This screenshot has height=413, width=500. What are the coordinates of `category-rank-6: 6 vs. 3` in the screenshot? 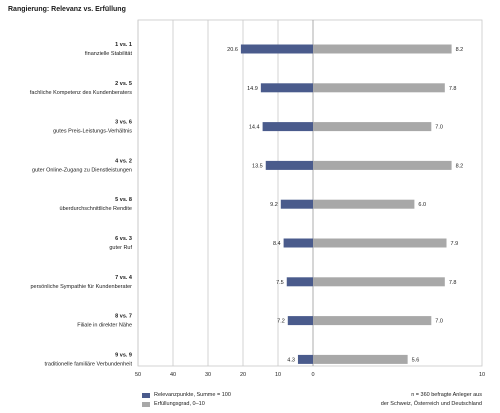 It's located at (123, 239).